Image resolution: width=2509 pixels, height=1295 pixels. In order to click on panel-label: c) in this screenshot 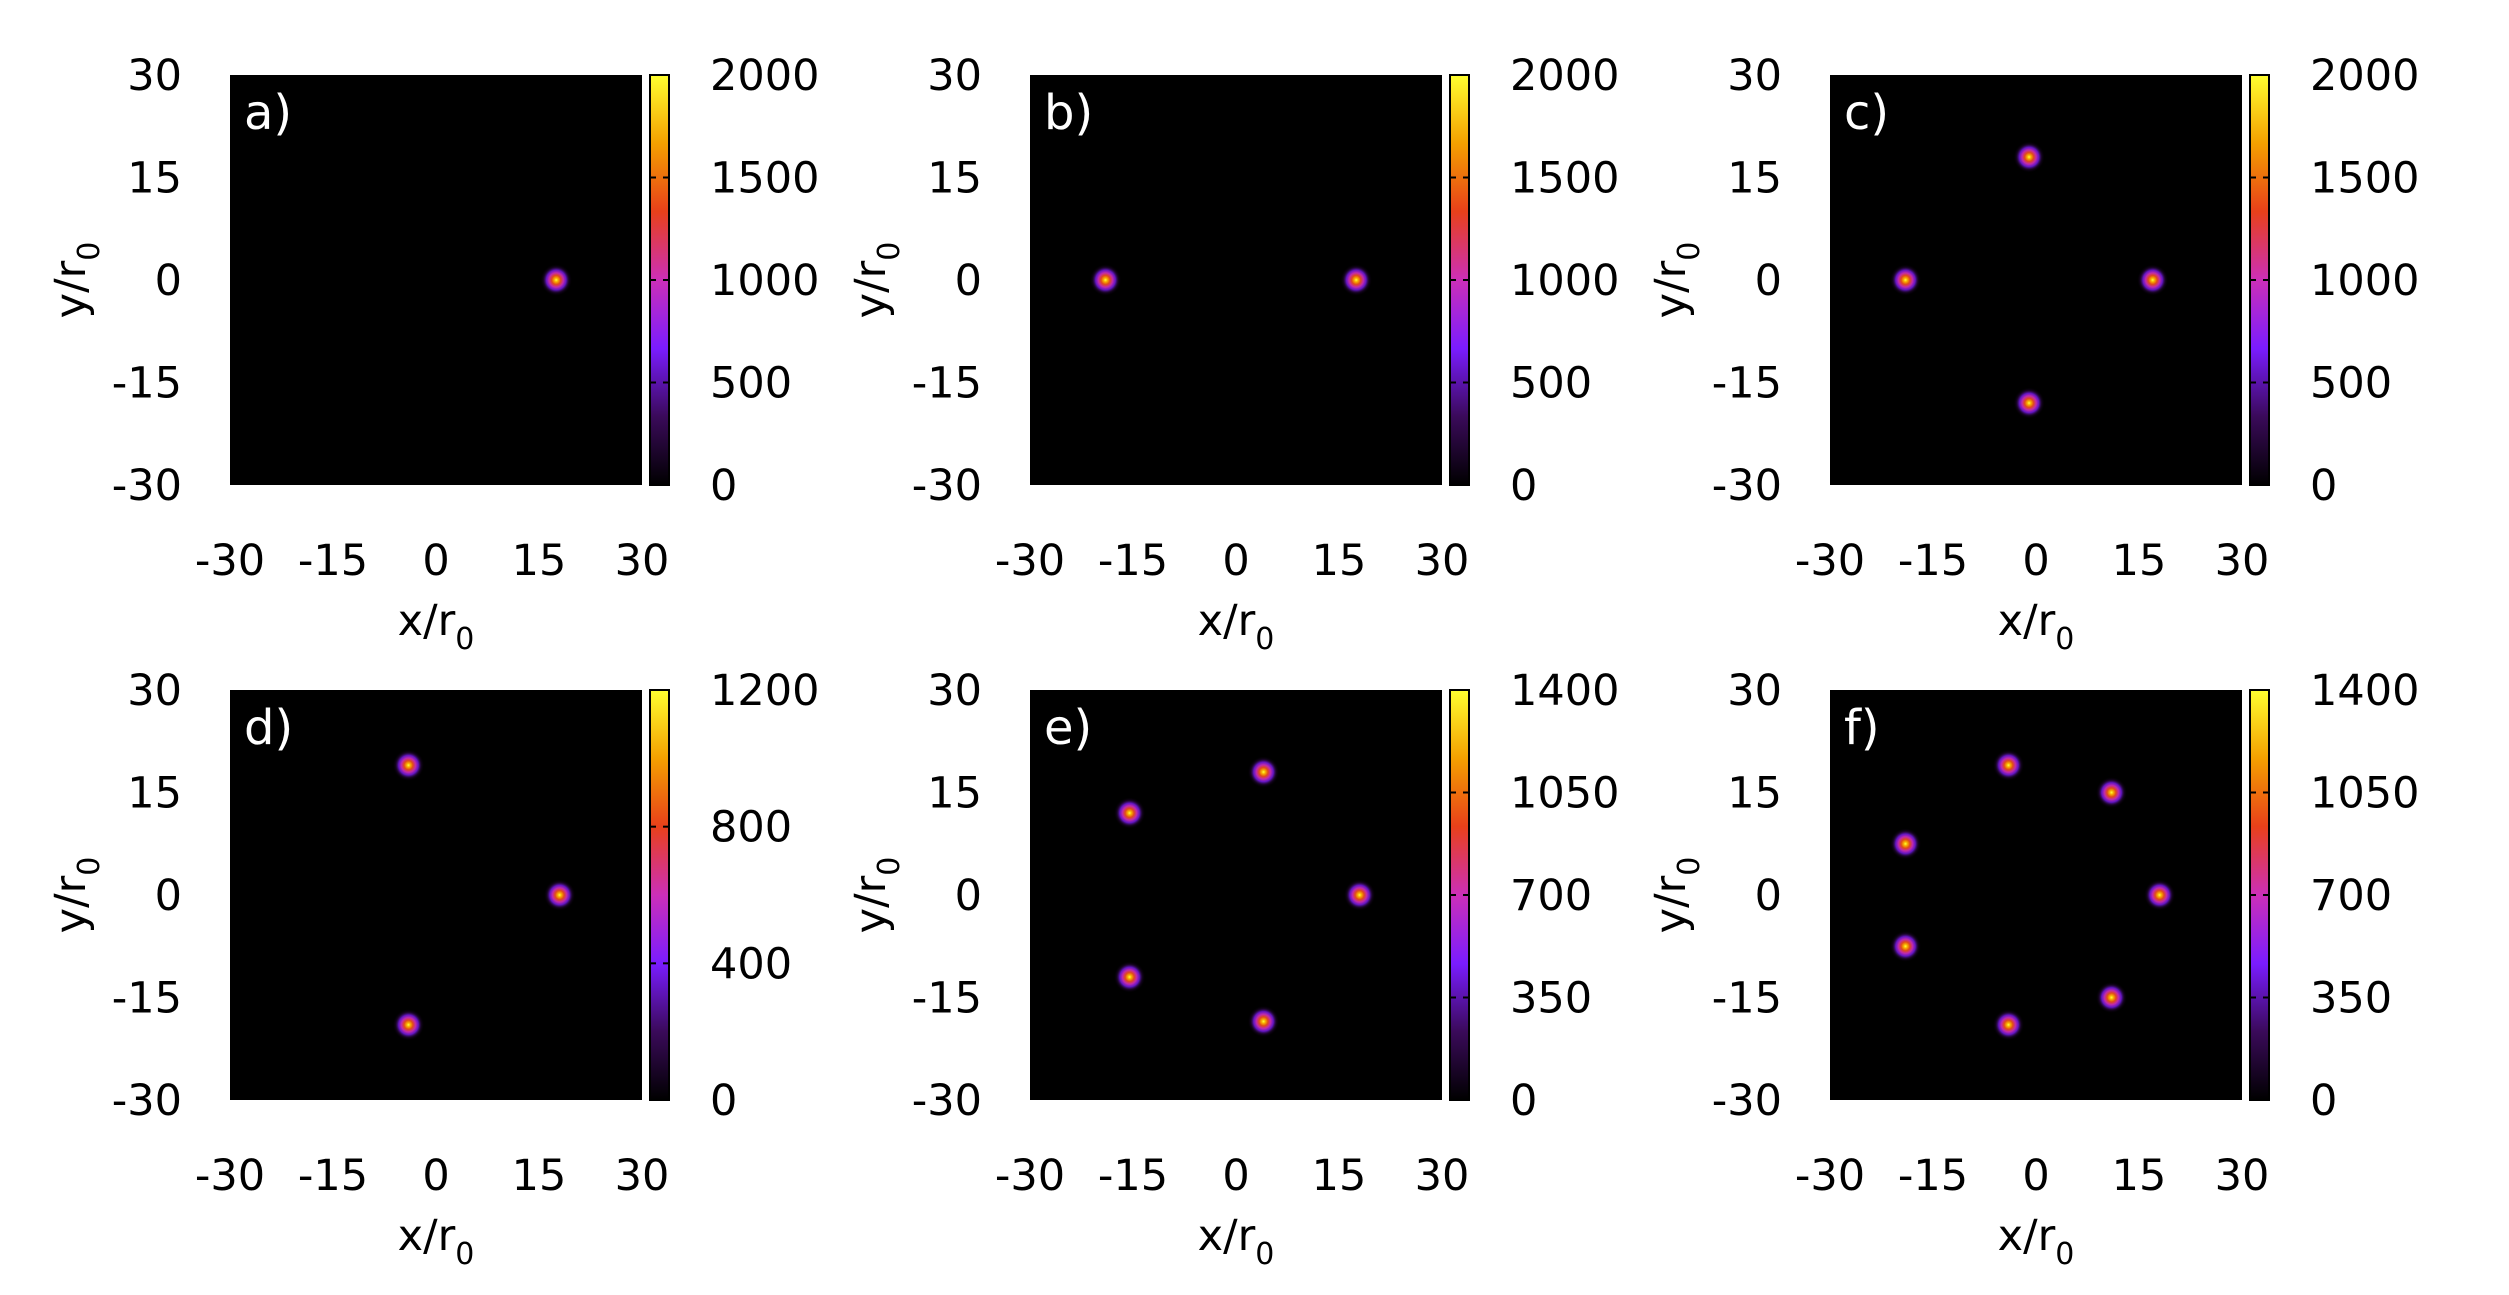, I will do `click(1866, 113)`.